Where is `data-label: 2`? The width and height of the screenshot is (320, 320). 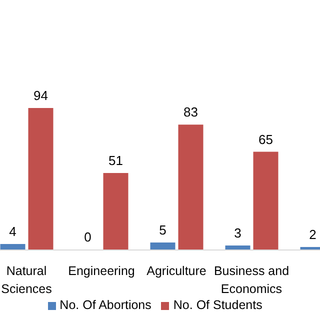
data-label: 2 is located at coordinates (312, 234).